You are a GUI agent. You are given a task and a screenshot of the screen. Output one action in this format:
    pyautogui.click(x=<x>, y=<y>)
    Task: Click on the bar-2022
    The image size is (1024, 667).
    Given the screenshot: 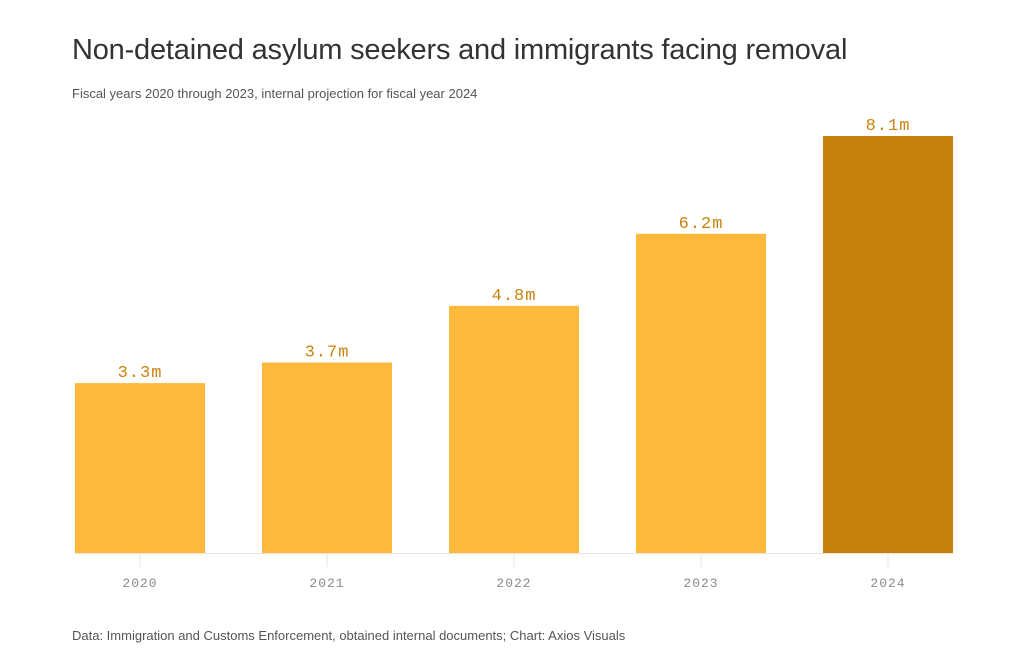 What is the action you would take?
    pyautogui.click(x=514, y=429)
    